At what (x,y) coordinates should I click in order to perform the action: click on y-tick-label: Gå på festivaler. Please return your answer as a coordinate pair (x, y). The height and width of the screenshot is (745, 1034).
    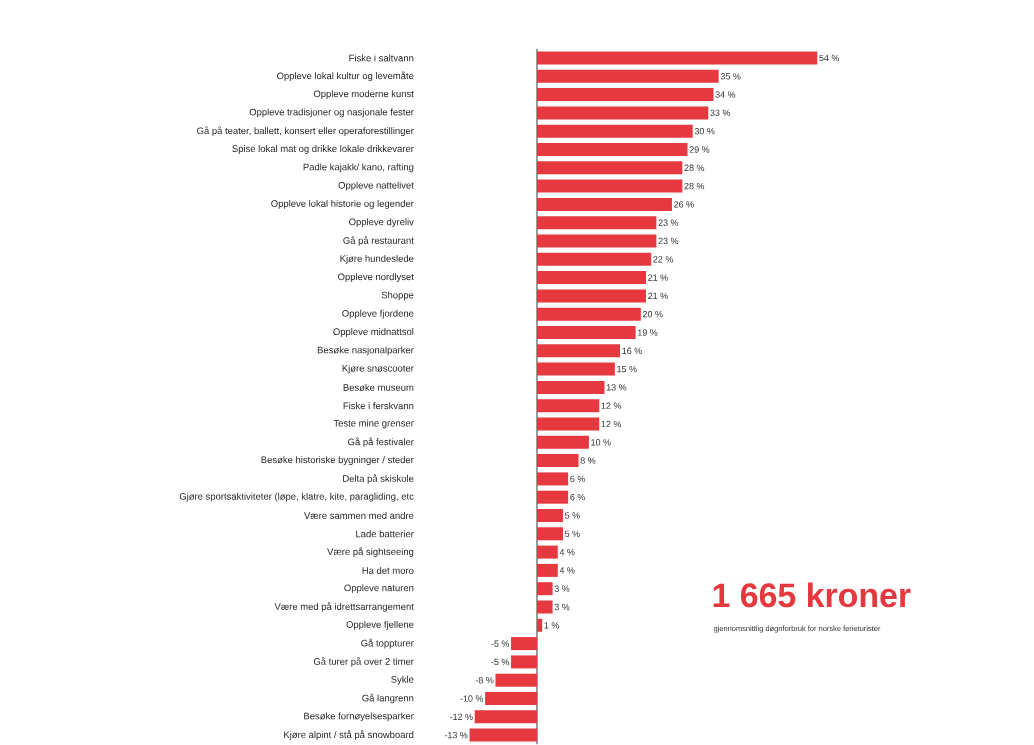
    Looking at the image, I should click on (381, 442).